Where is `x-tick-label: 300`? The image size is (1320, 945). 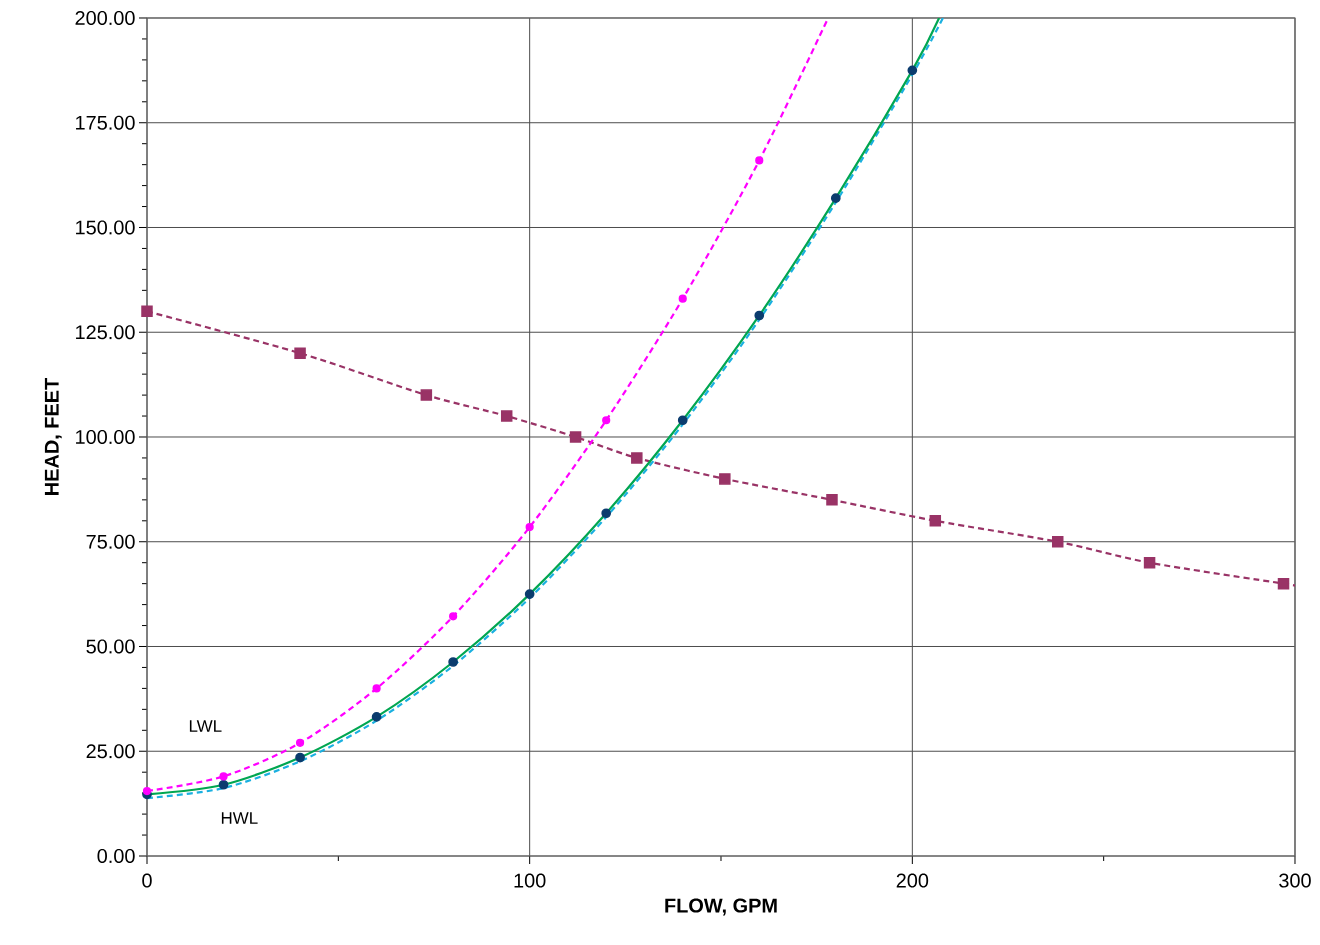 x-tick-label: 300 is located at coordinates (1295, 880).